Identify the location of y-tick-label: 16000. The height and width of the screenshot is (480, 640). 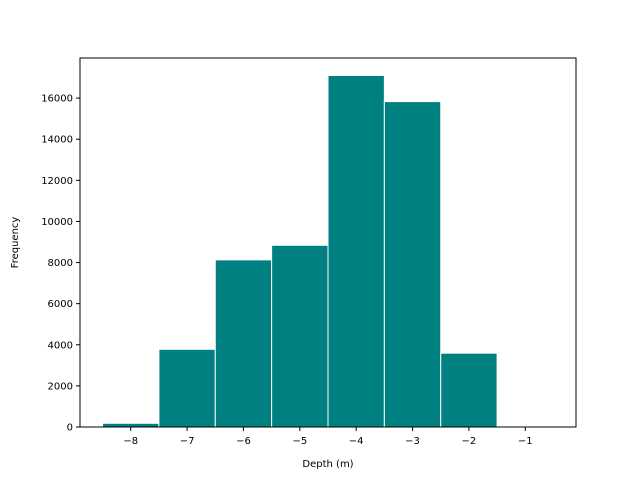
(57, 99).